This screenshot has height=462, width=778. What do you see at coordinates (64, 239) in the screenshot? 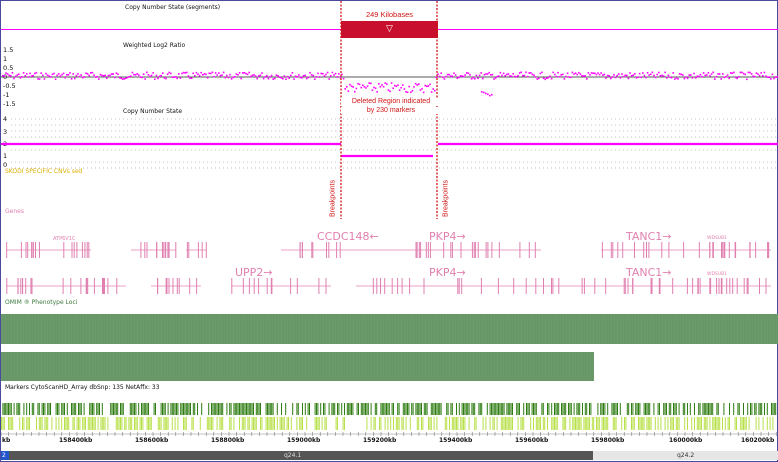
I see `gene-label: ATP6V1C` at bounding box center [64, 239].